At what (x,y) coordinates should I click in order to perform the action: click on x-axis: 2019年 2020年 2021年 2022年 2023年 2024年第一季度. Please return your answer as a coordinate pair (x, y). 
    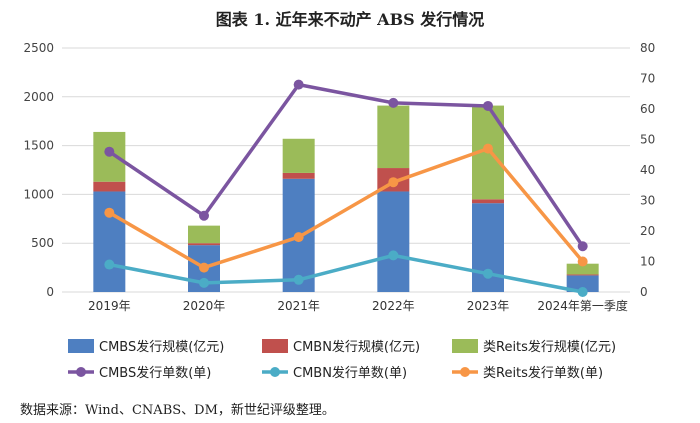
    Looking at the image, I should click on (358, 305).